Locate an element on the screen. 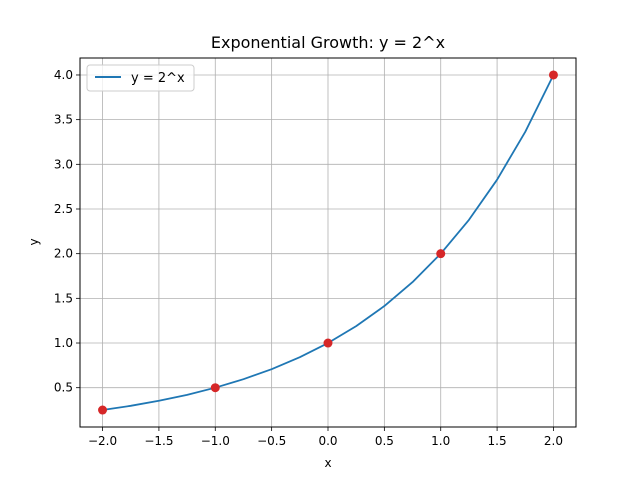 Image resolution: width=640 pixels, height=480 pixels. y-tick-label: 0.5 is located at coordinates (63, 388).